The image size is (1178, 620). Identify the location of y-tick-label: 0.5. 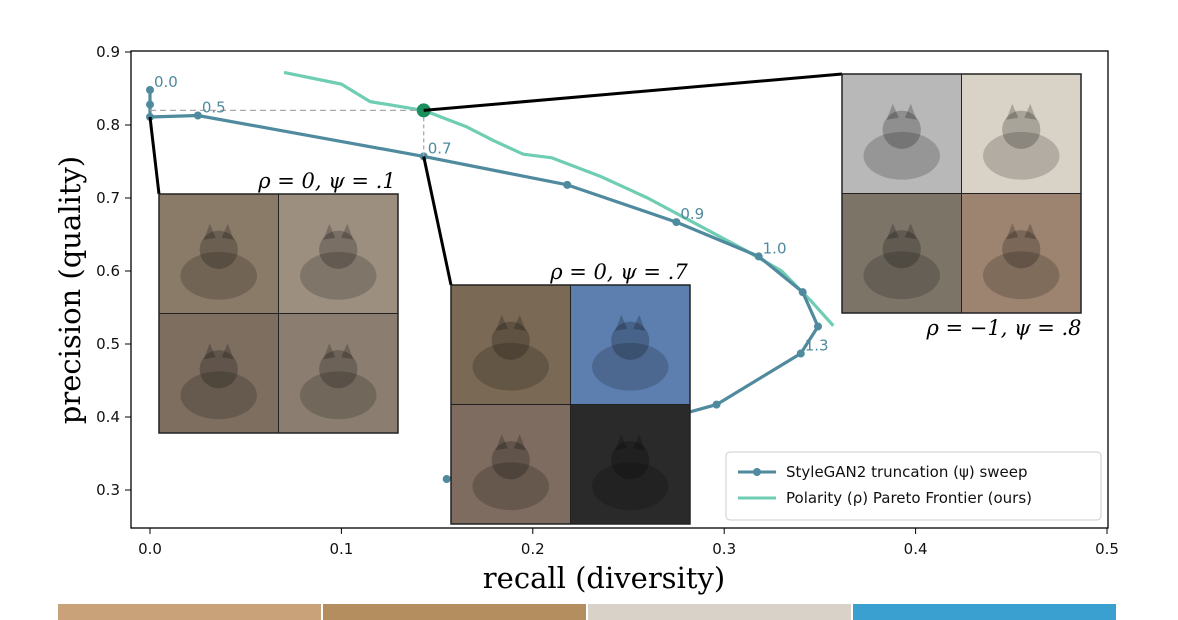
(108, 344).